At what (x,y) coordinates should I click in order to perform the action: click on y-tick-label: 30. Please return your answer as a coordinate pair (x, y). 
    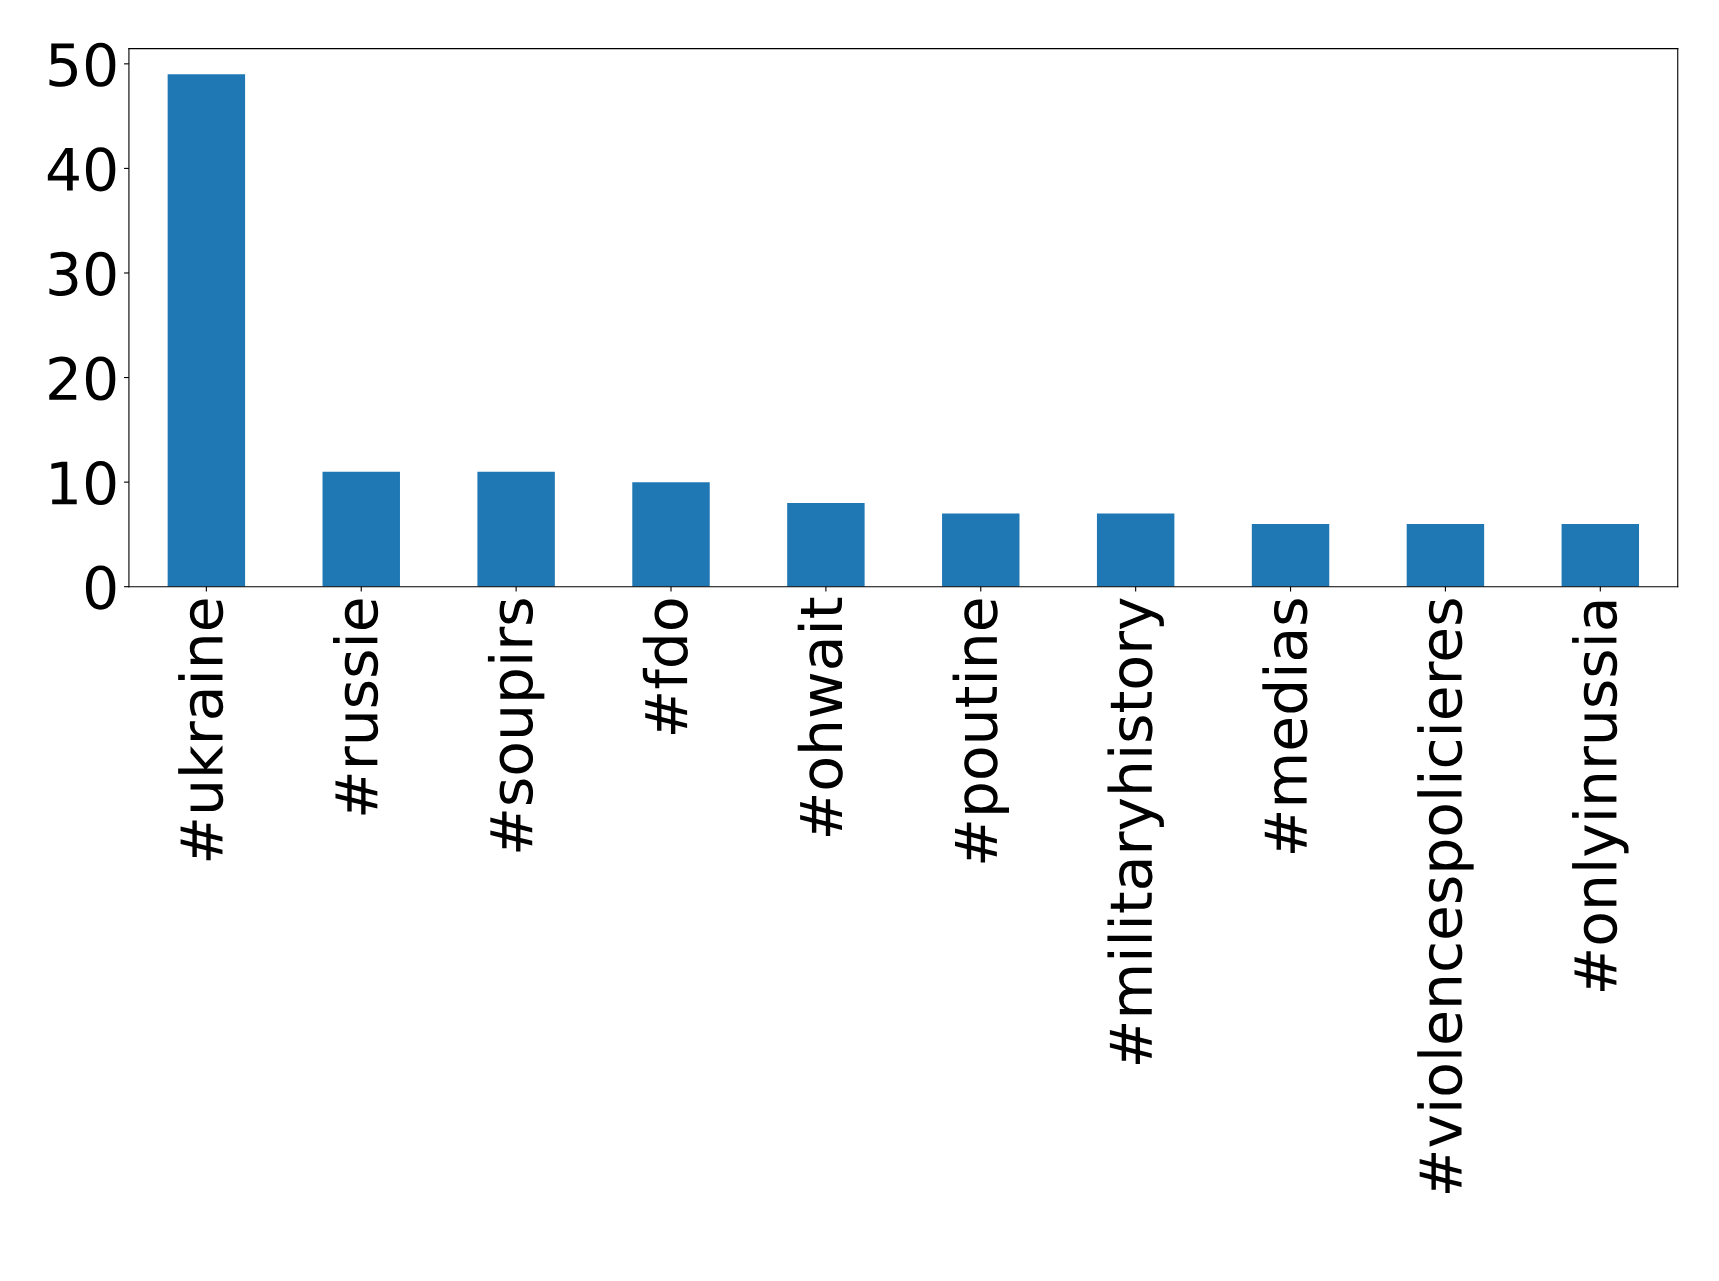
    Looking at the image, I should click on (82, 273).